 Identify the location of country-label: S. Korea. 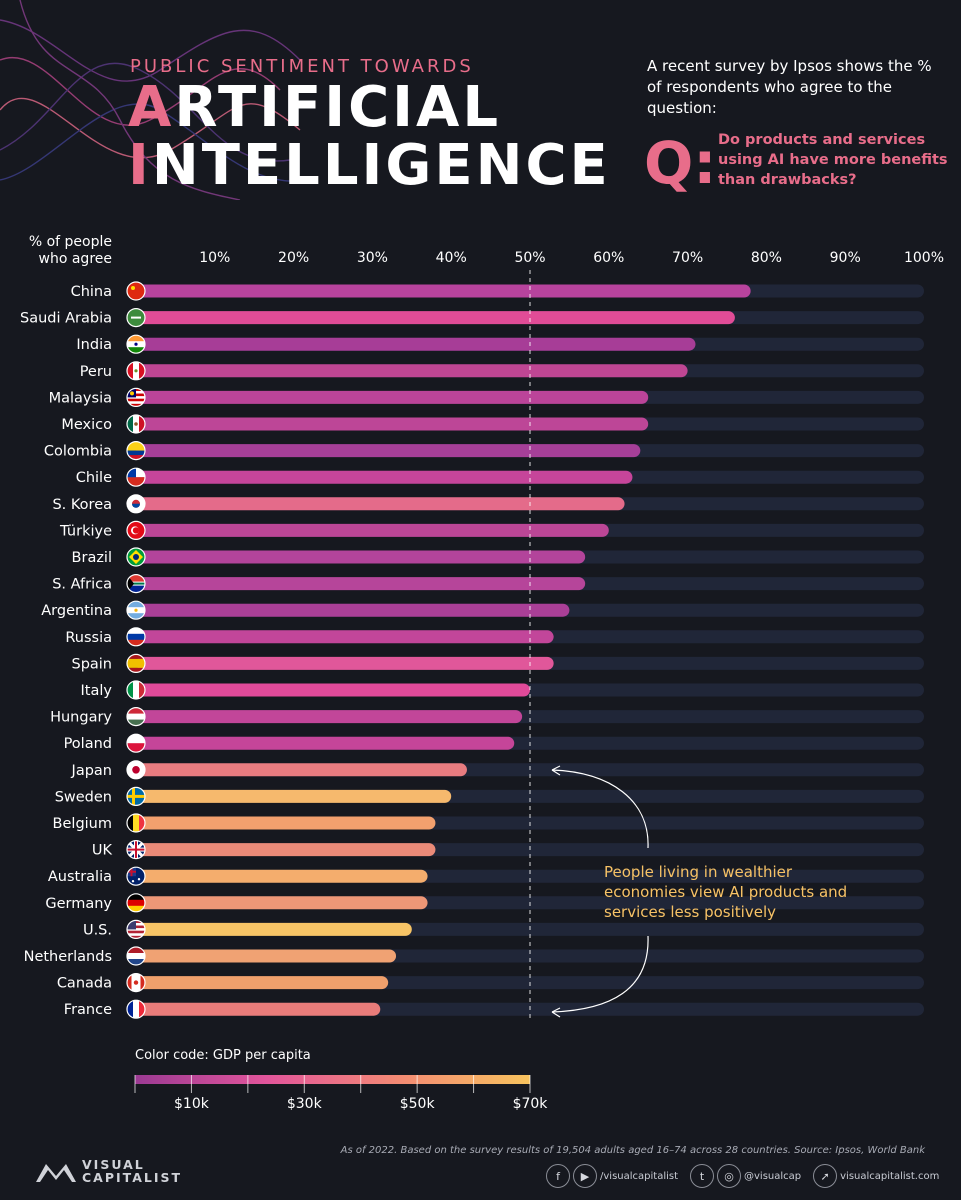
(82, 505).